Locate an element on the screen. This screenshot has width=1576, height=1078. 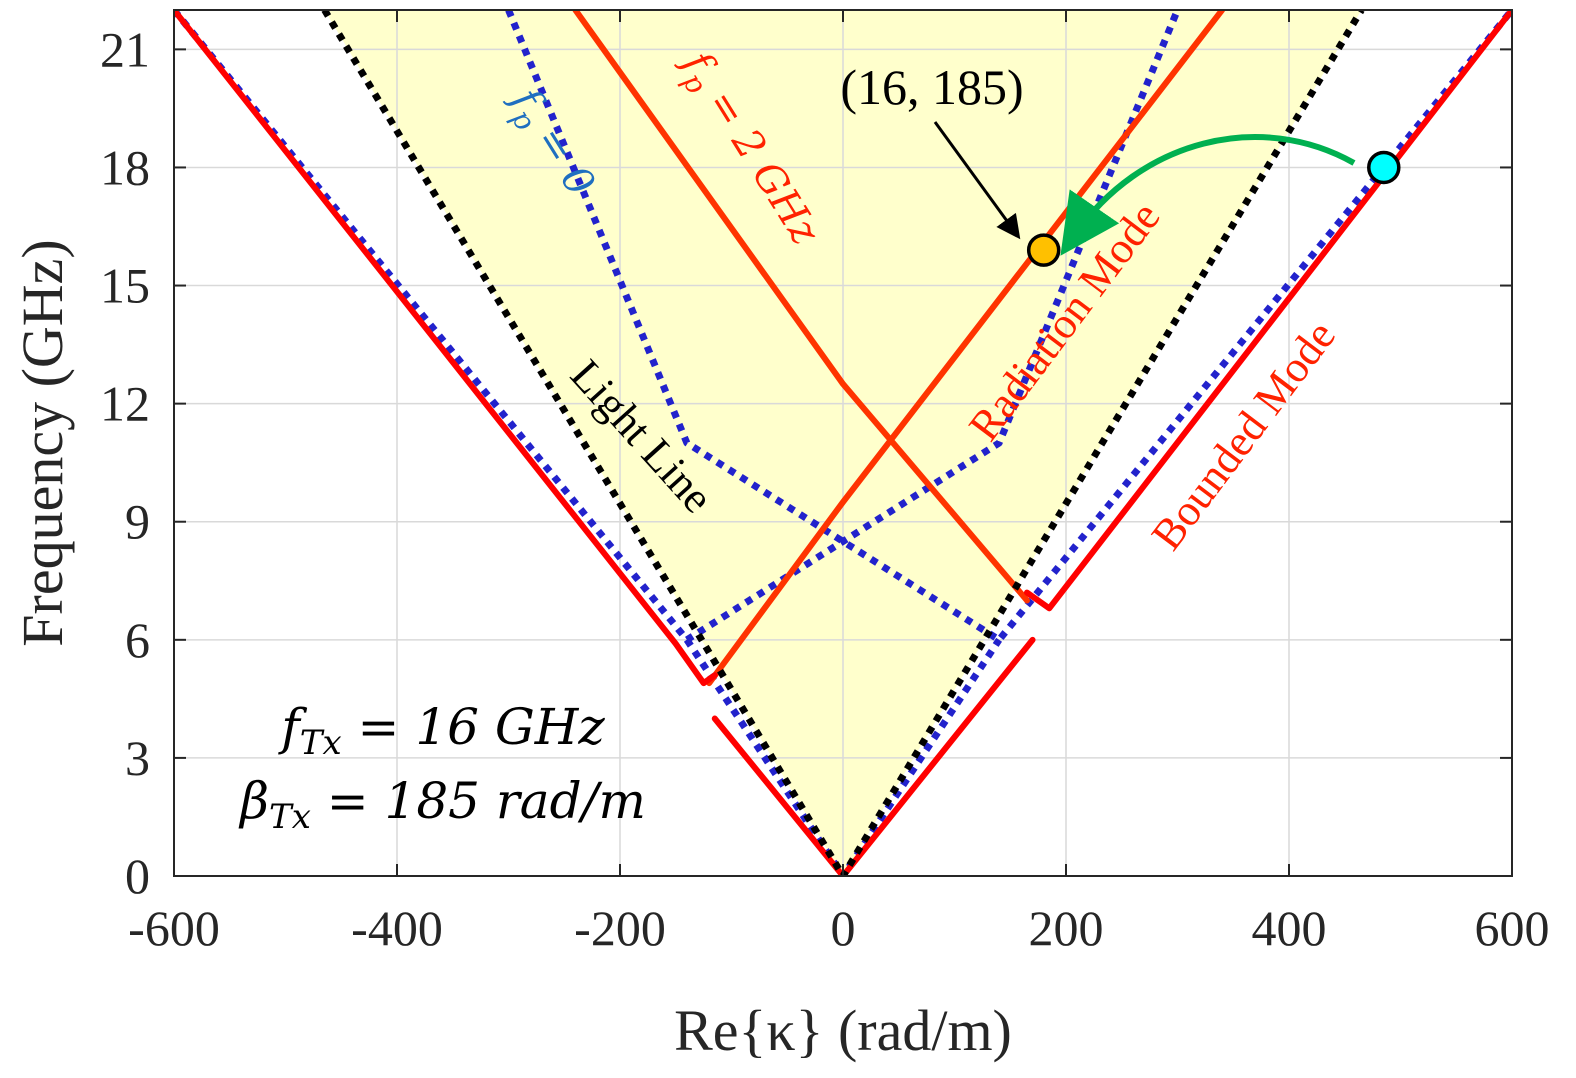
x-tick-label: -200 is located at coordinates (620, 928).